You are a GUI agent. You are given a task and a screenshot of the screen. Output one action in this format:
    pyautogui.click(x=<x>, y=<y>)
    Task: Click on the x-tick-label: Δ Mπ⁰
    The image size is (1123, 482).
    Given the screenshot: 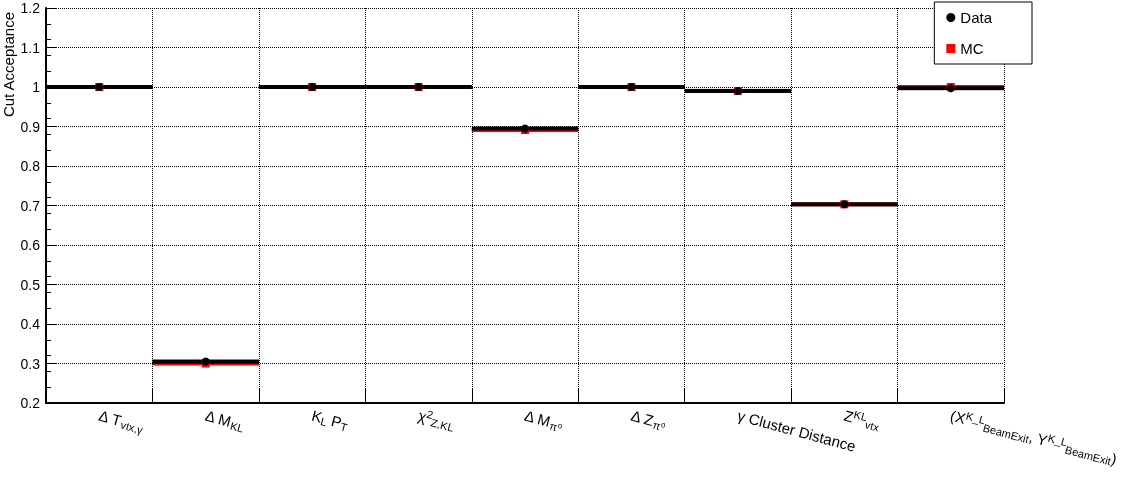 What is the action you would take?
    pyautogui.click(x=543, y=420)
    